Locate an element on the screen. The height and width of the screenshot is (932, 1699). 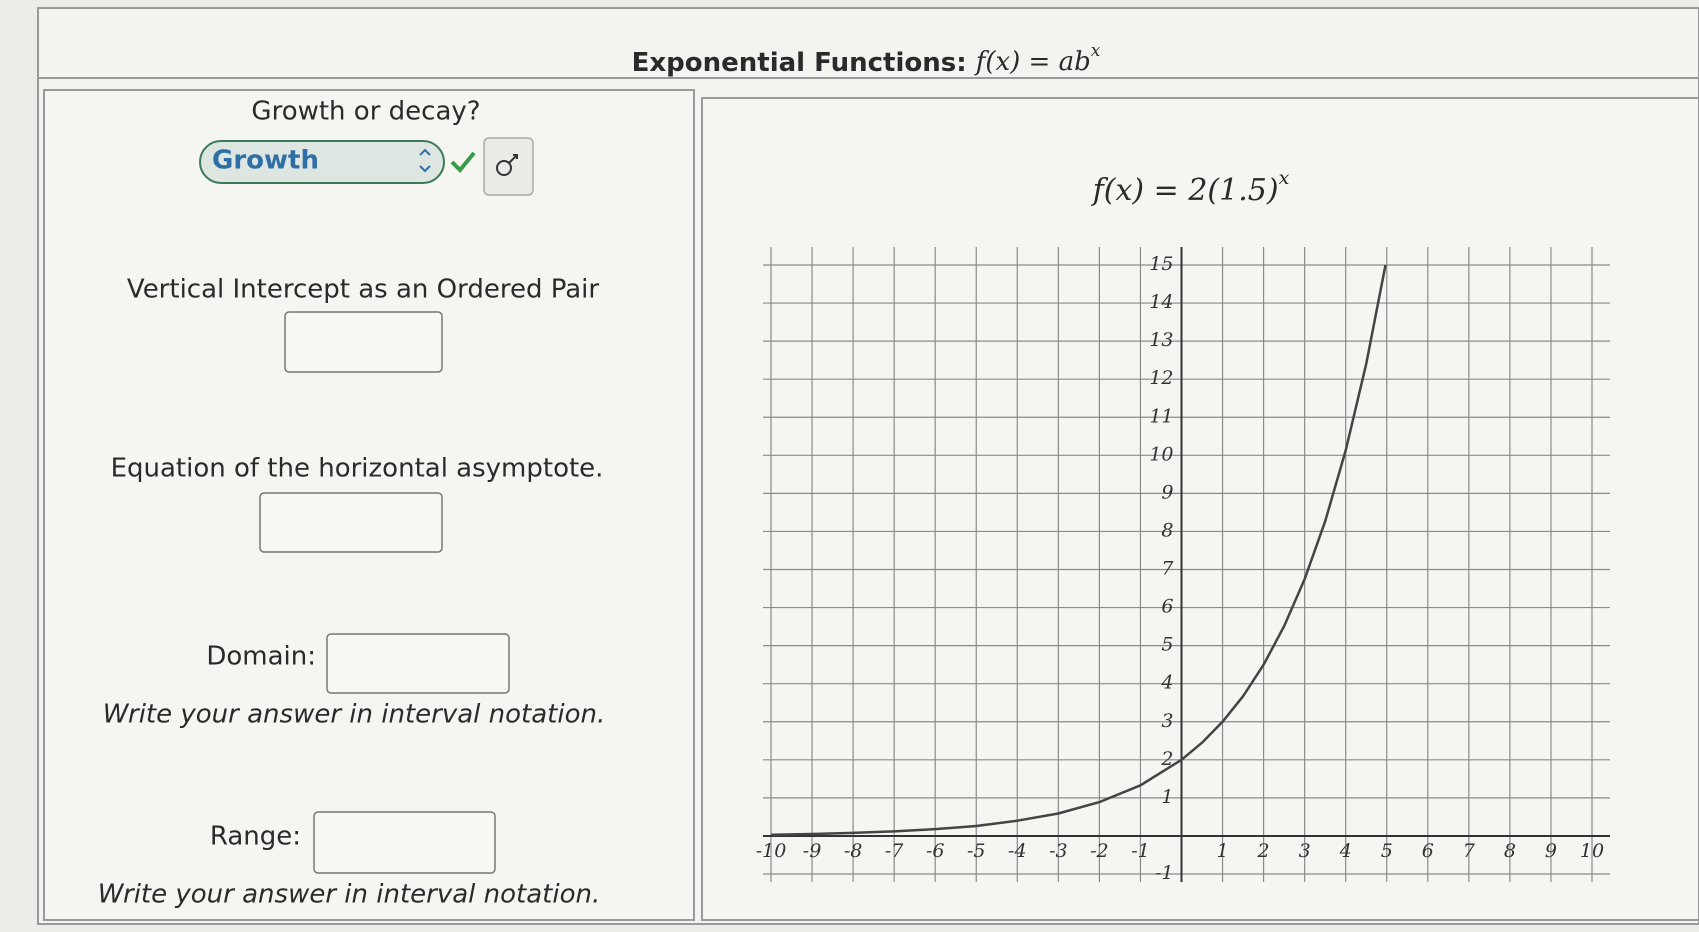
y-tick-label: 5 is located at coordinates (1167, 645).